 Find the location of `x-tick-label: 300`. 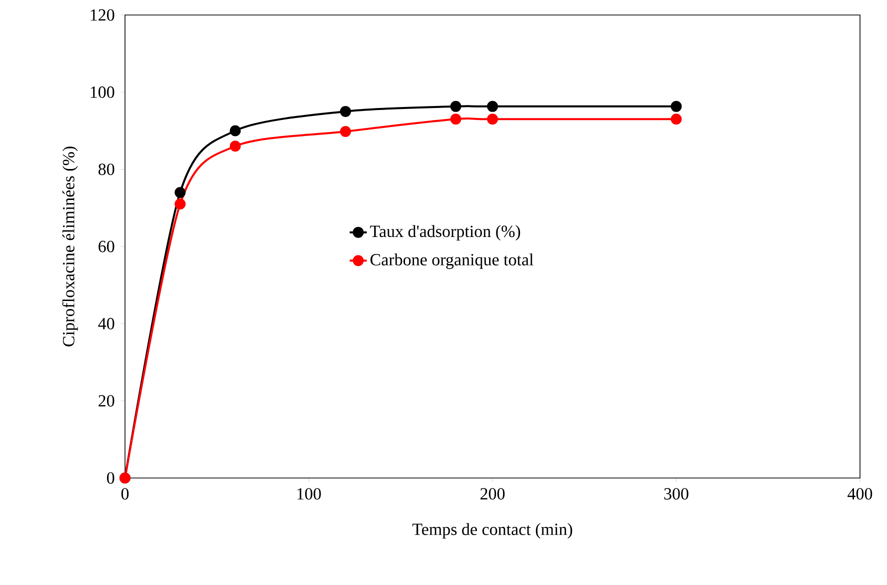

x-tick-label: 300 is located at coordinates (676, 494).